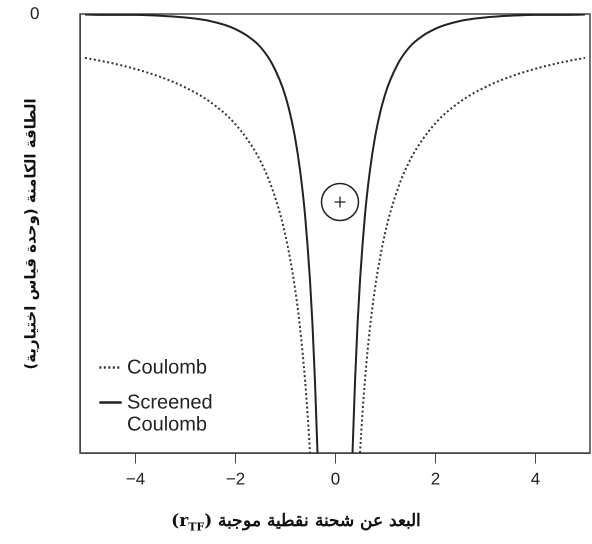 The height and width of the screenshot is (544, 592). I want to click on legend-label: Screened Coulomb, so click(170, 414).